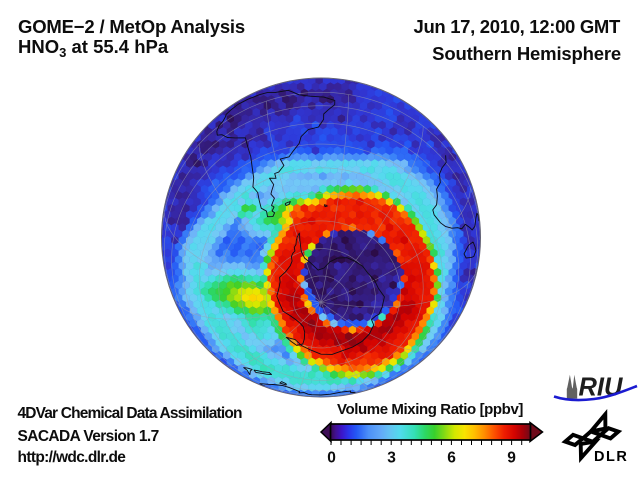  Describe the element at coordinates (511, 458) in the screenshot. I see `svg-text: 9` at that location.